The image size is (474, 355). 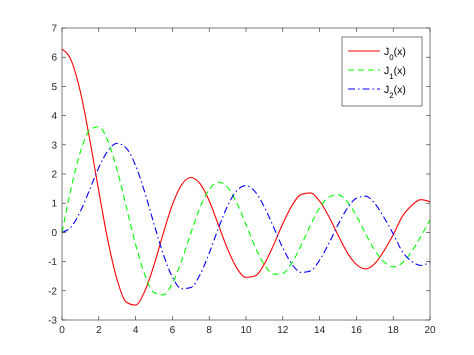 What do you see at coordinates (53, 262) in the screenshot?
I see `y-tick-label: -1` at bounding box center [53, 262].